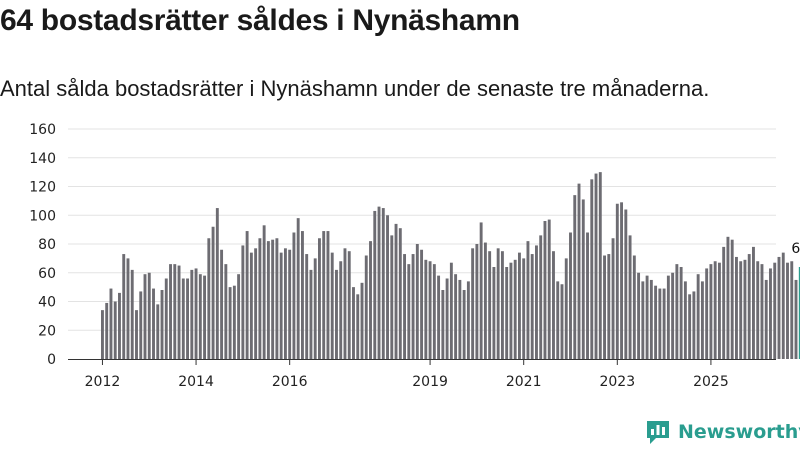 The width and height of the screenshot is (800, 450). What do you see at coordinates (196, 382) in the screenshot?
I see `x-tick-label: 2014` at bounding box center [196, 382].